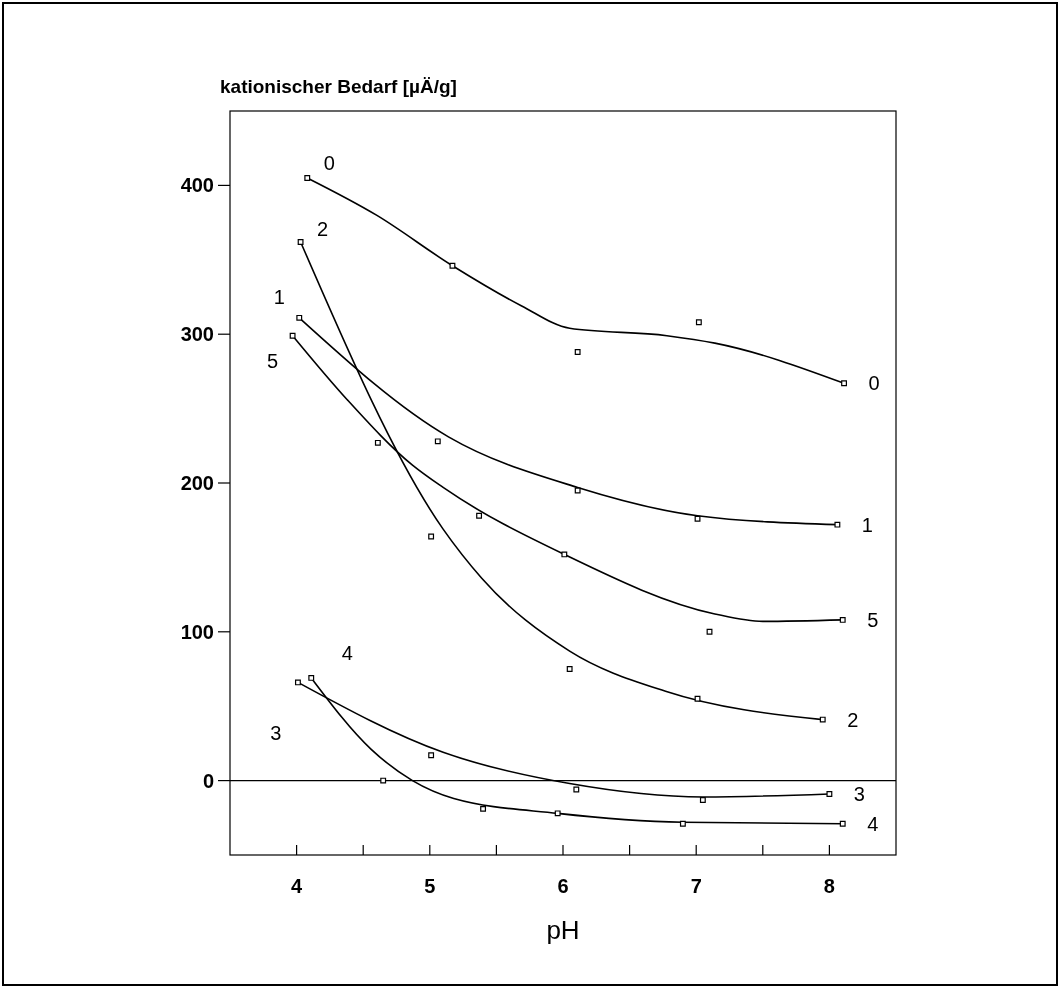 This screenshot has width=1060, height=988. Describe the element at coordinates (563, 930) in the screenshot. I see `x-axis-title: pH` at that location.